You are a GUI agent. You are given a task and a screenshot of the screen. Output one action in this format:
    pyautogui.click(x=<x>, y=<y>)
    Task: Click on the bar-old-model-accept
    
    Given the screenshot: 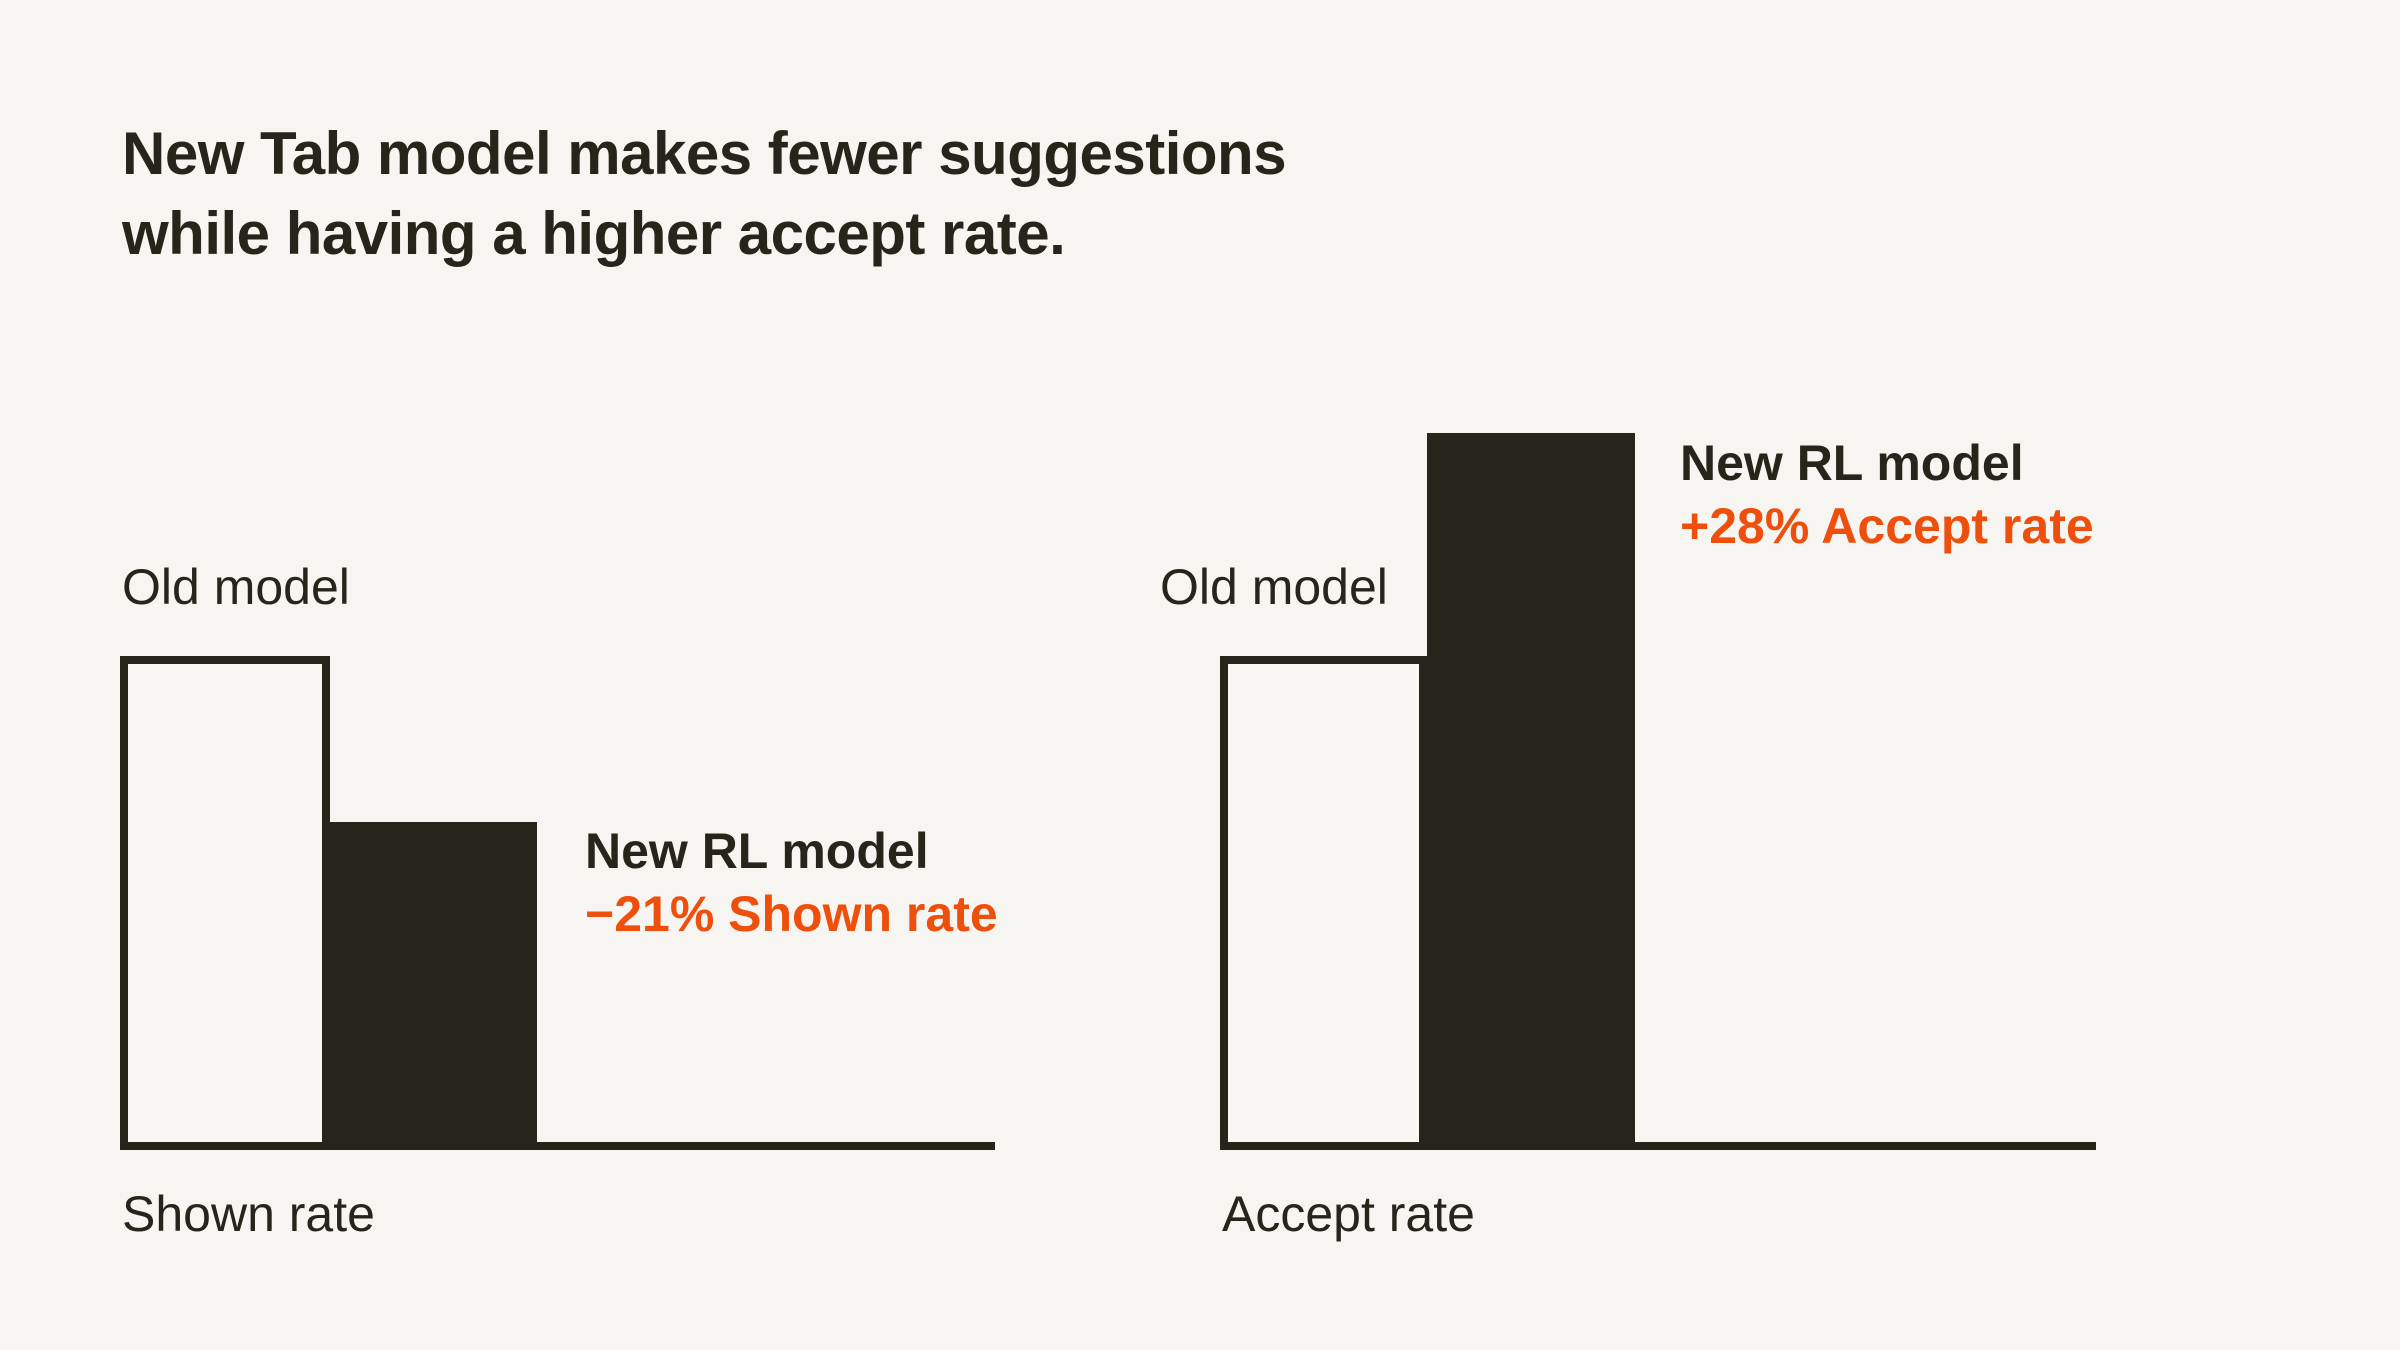 What is the action you would take?
    pyautogui.click(x=1323, y=903)
    